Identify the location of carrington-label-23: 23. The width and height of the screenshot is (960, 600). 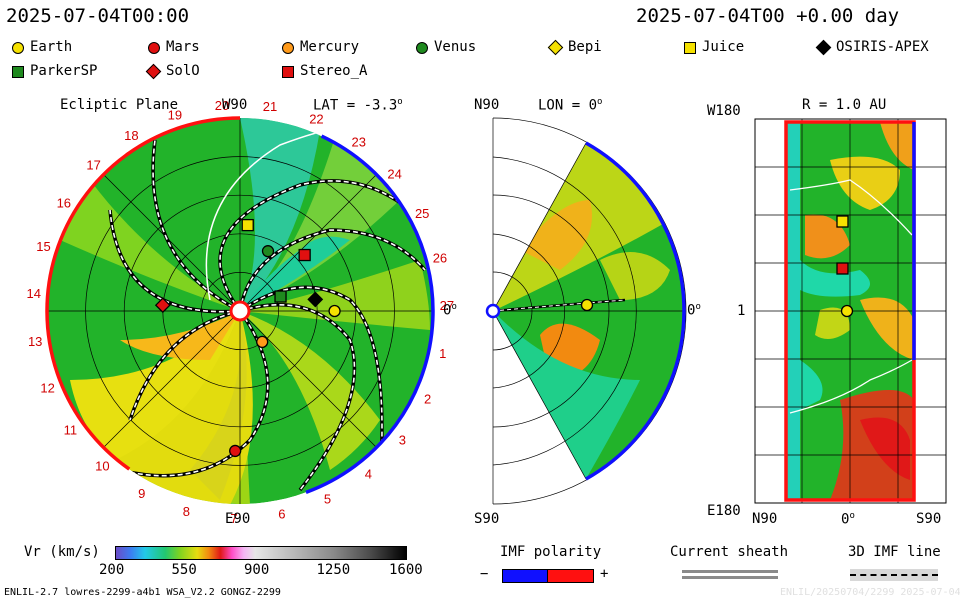
(358, 141).